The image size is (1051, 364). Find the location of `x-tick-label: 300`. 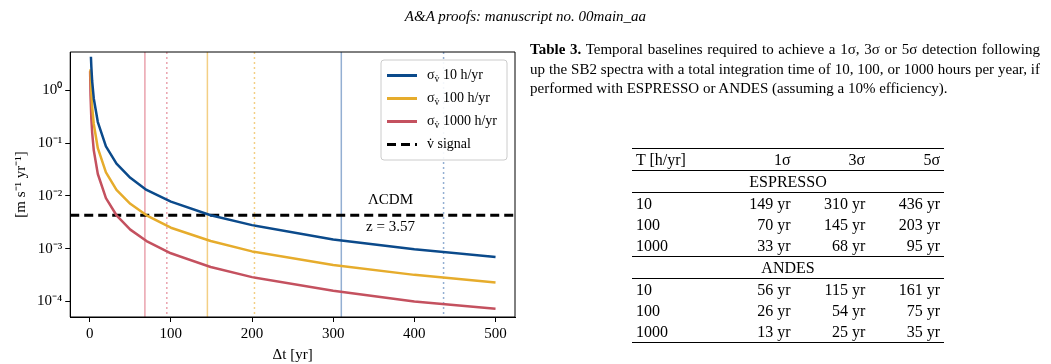

x-tick-label: 300 is located at coordinates (333, 332).